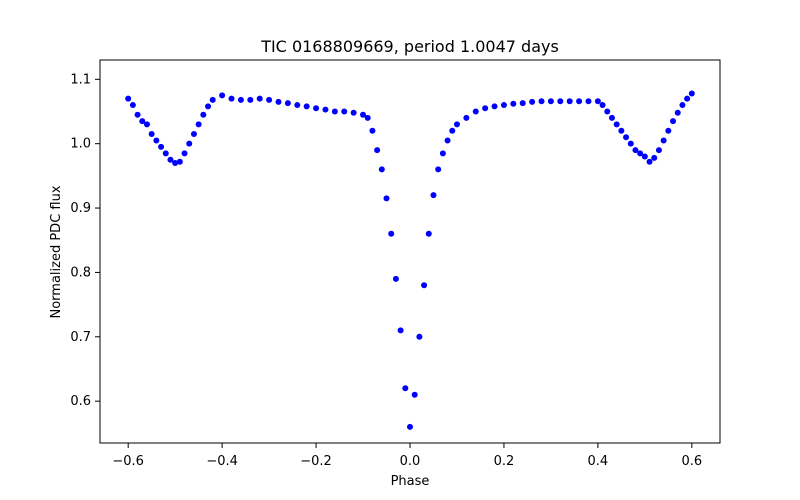 This screenshot has width=800, height=500. I want to click on y-tick-label: 0.7, so click(80, 337).